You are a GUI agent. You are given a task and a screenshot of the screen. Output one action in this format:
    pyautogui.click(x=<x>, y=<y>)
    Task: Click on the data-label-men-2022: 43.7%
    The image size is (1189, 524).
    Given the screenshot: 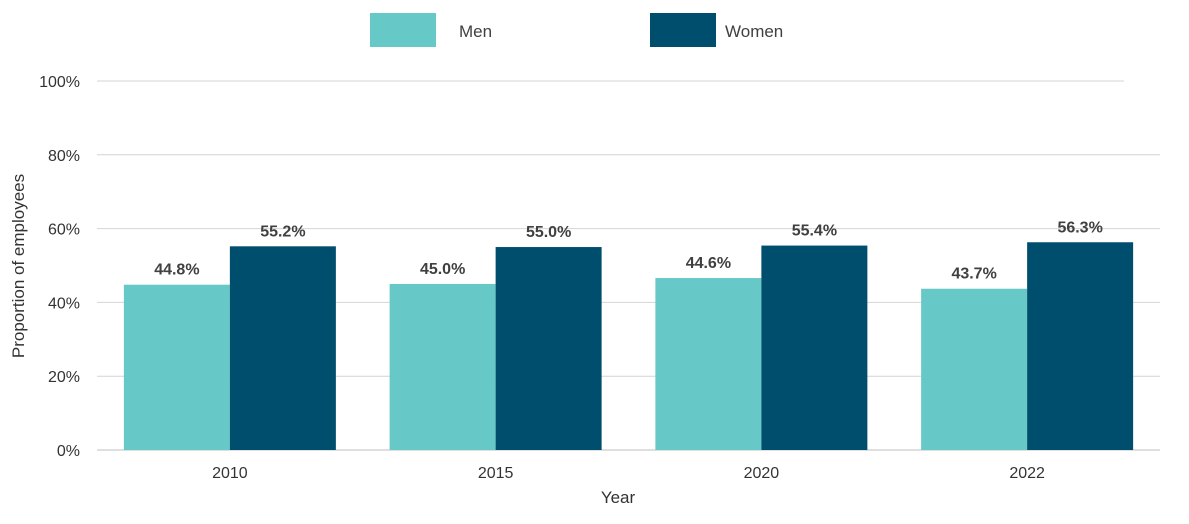 What is the action you would take?
    pyautogui.click(x=973, y=274)
    